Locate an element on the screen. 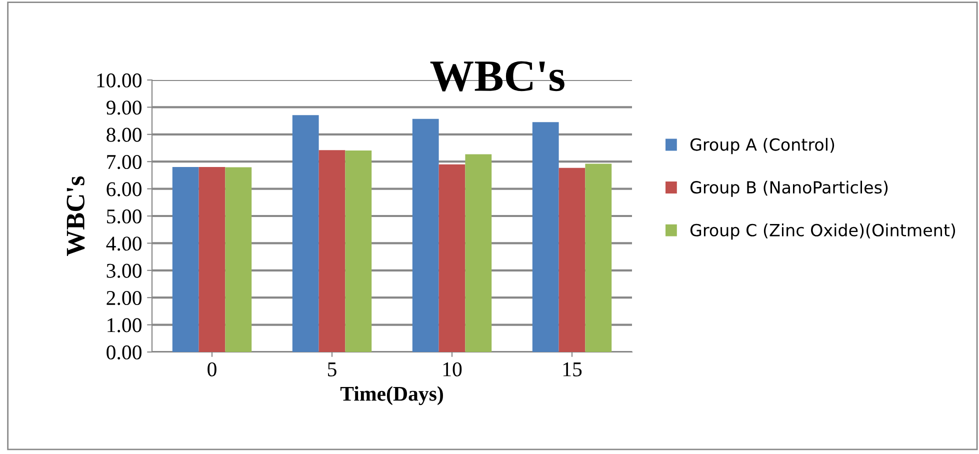  y-tick-label: 5.00 is located at coordinates (124, 216).